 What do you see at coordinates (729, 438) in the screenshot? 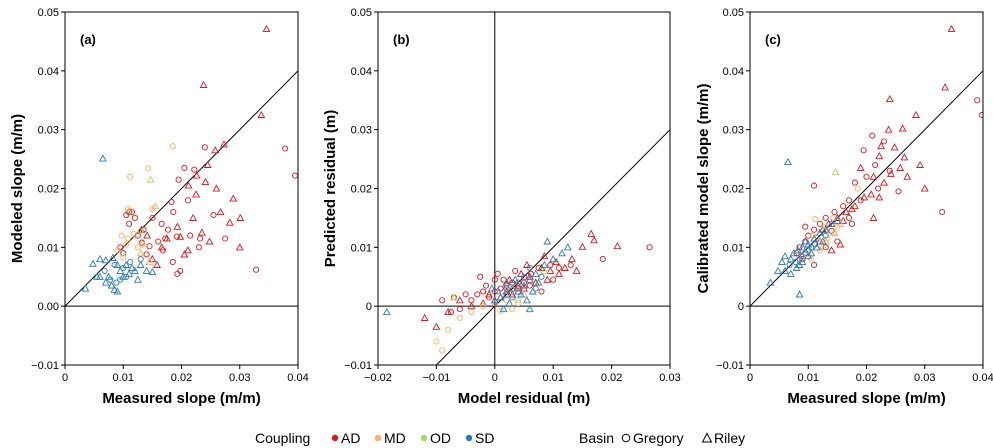
I see `legend-riley-label: Riley` at bounding box center [729, 438].